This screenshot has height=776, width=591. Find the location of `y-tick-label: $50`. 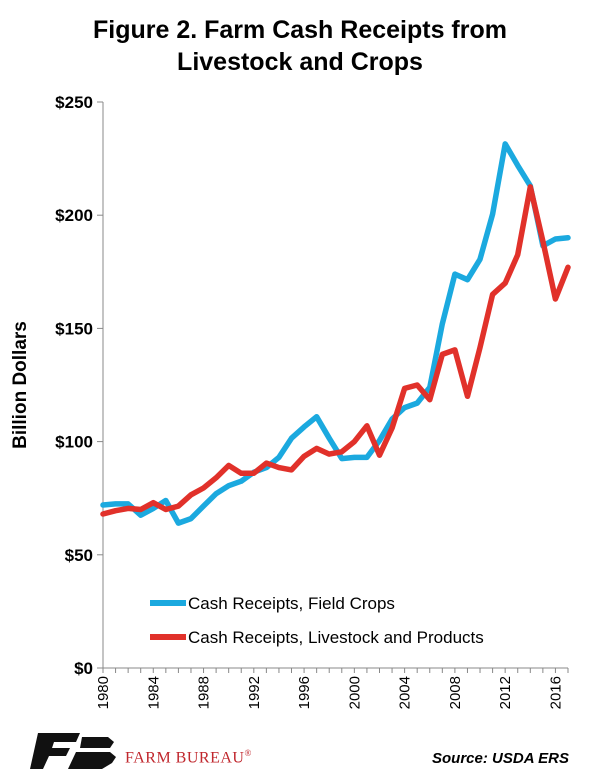

y-tick-label: $50 is located at coordinates (79, 555).